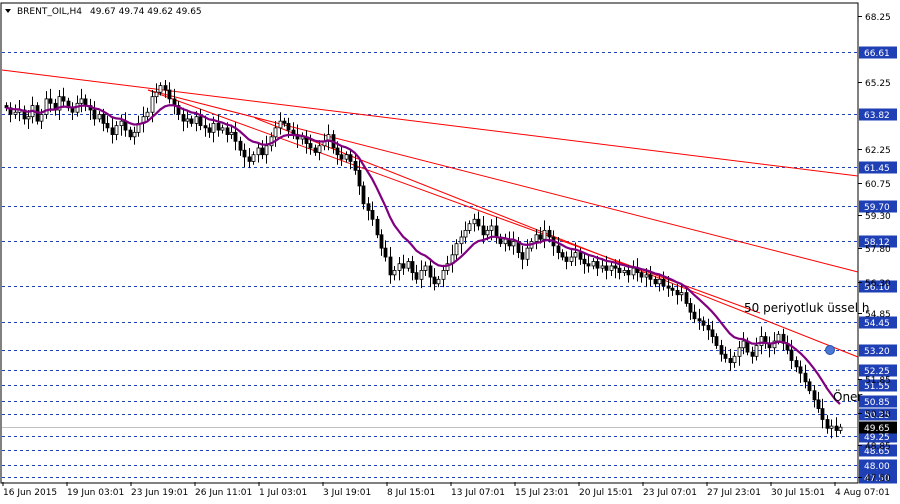  I want to click on date-tick-label: 19 Jun 03:01, so click(95, 493).